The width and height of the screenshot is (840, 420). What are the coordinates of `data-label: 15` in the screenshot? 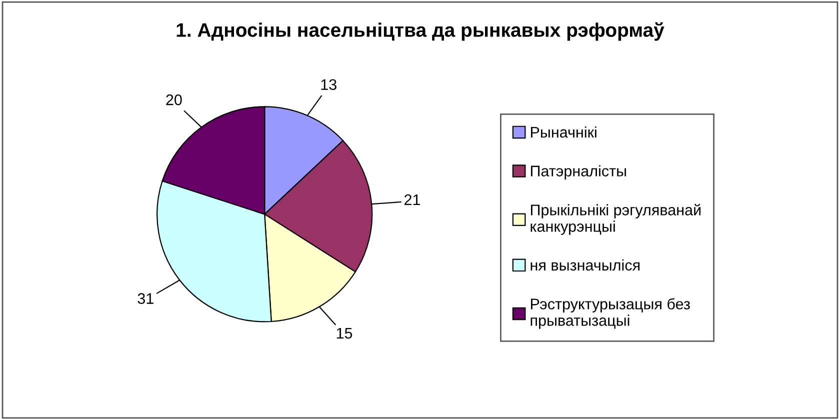 It's located at (344, 333).